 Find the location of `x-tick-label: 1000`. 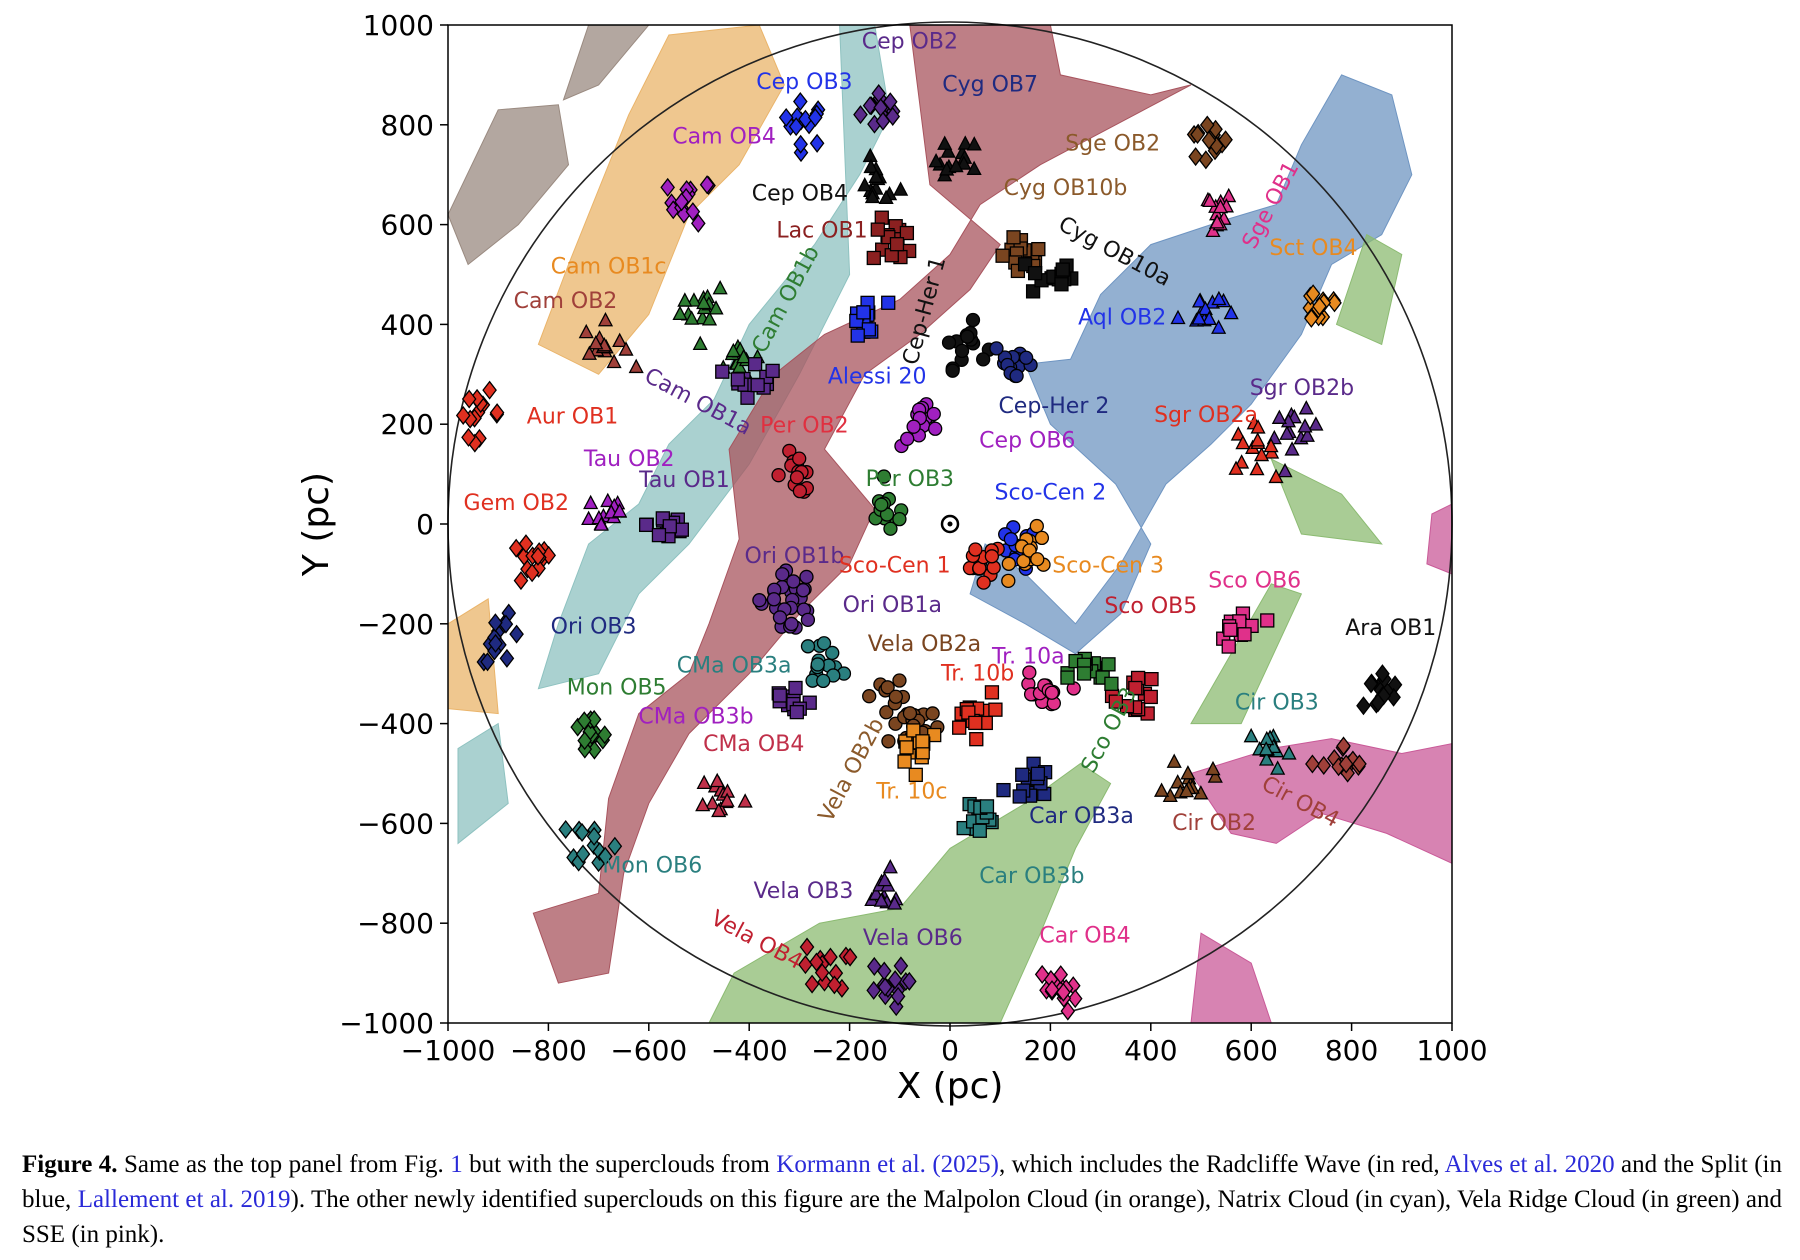

x-tick-label: 1000 is located at coordinates (1451, 1050).